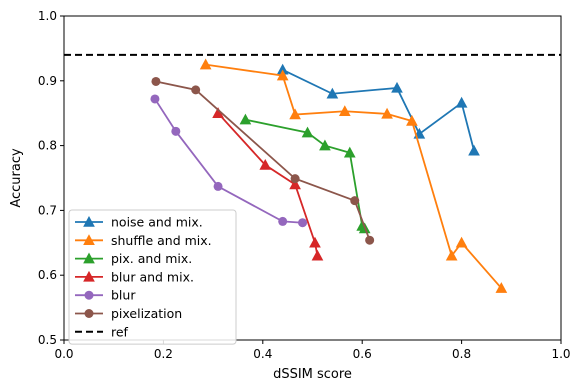 The width and height of the screenshot is (576, 381). Describe the element at coordinates (47, 146) in the screenshot. I see `y-tick-label: 0.8` at that location.